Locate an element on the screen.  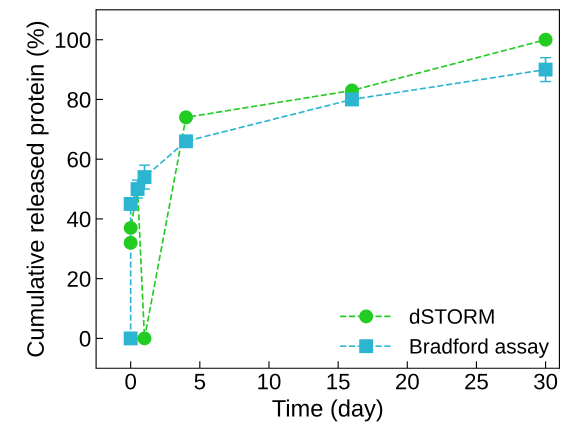
x-tick-label: 20 is located at coordinates (407, 382).